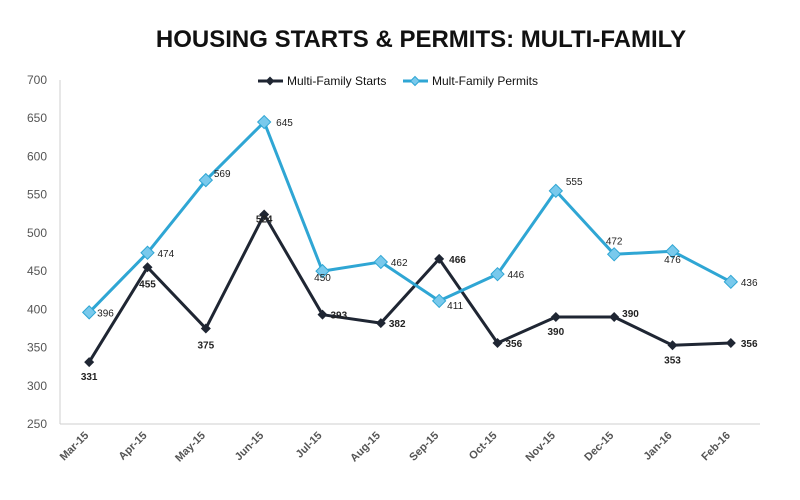  What do you see at coordinates (457, 260) in the screenshot?
I see `data-label-starts: 466` at bounding box center [457, 260].